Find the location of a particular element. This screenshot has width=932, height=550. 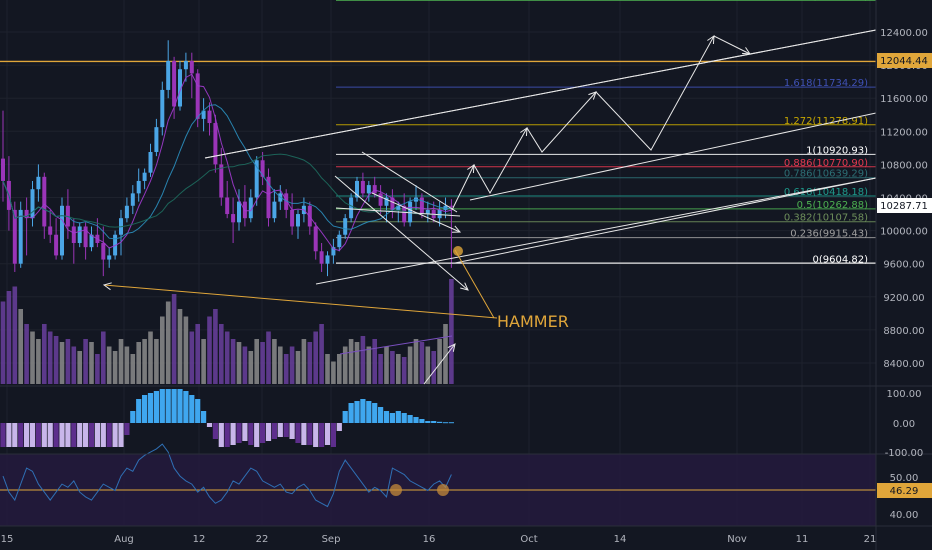

arrowhead is located at coordinates (456, 229).